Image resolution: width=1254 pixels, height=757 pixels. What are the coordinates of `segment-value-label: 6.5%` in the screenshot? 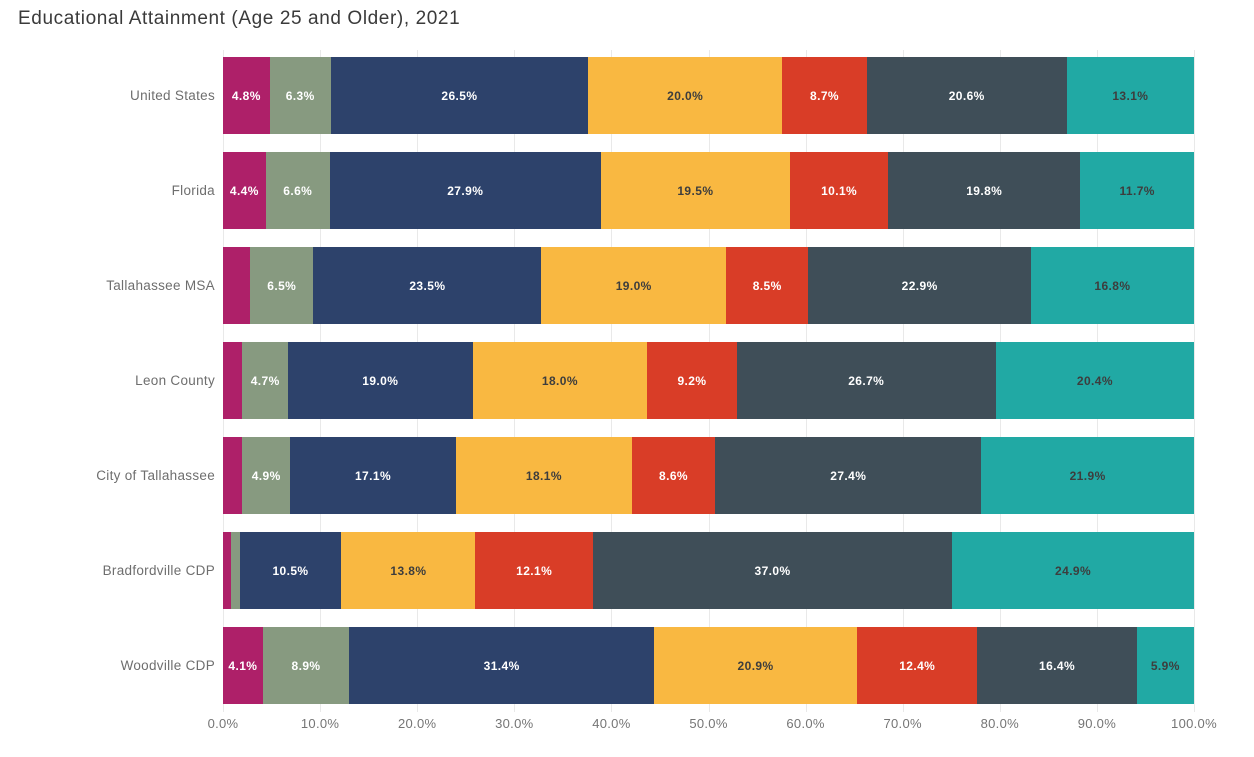 It's located at (282, 285).